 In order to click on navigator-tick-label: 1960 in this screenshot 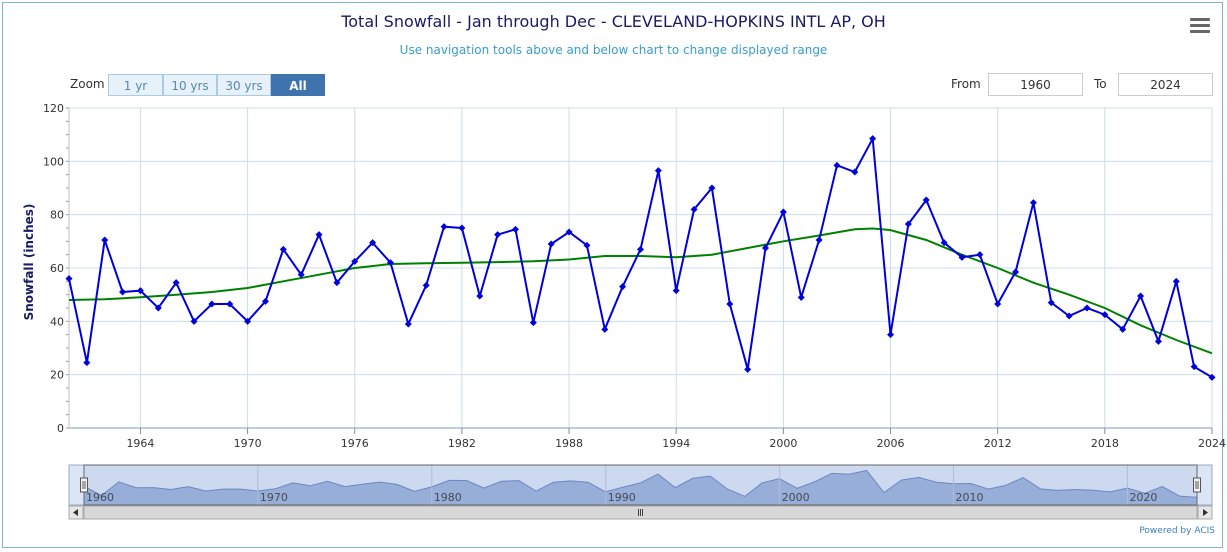, I will do `click(100, 497)`.